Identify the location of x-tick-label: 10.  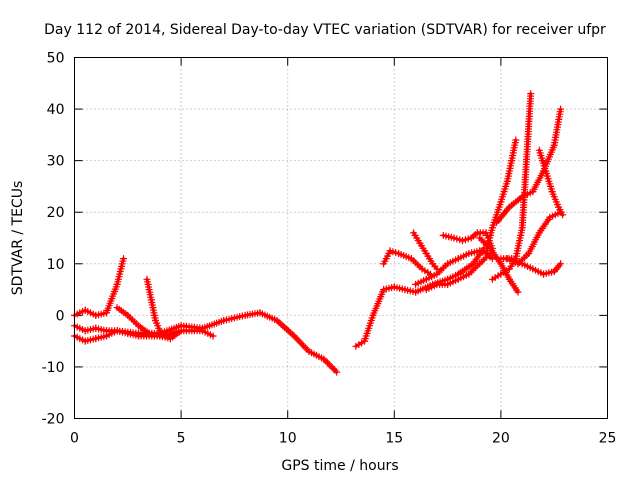
(288, 439).